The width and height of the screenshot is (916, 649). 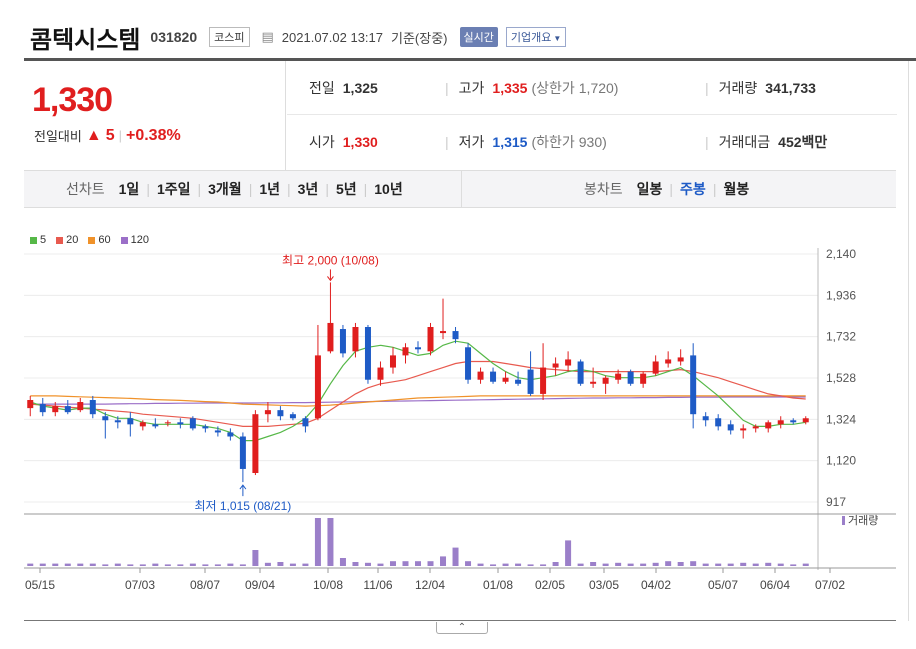 I want to click on collapse-chart-button: ⌃, so click(x=462, y=628).